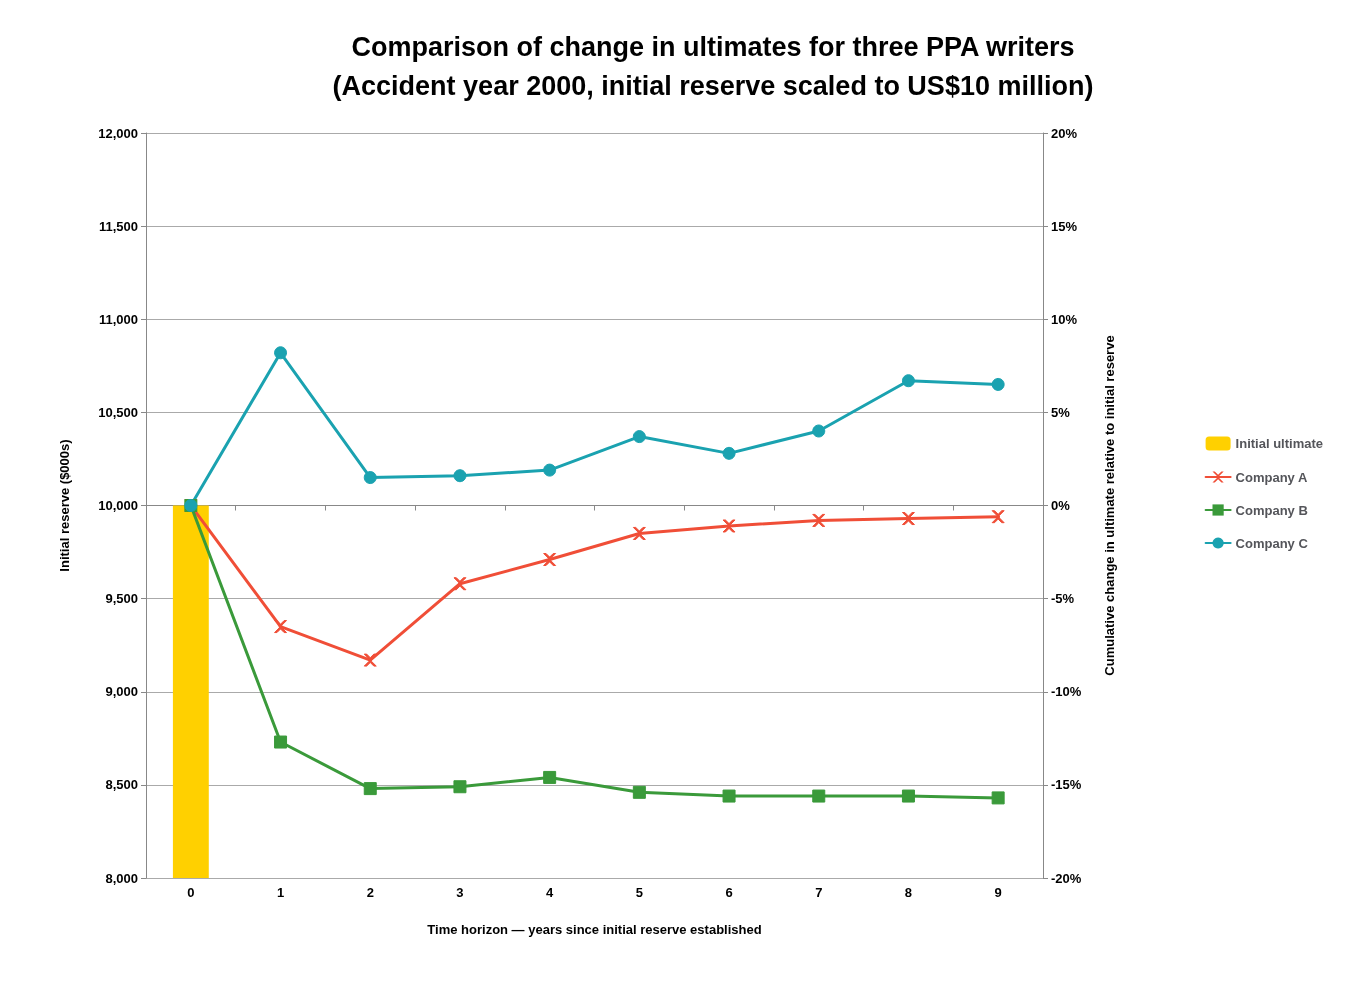  I want to click on x-tick-label: 7, so click(819, 892).